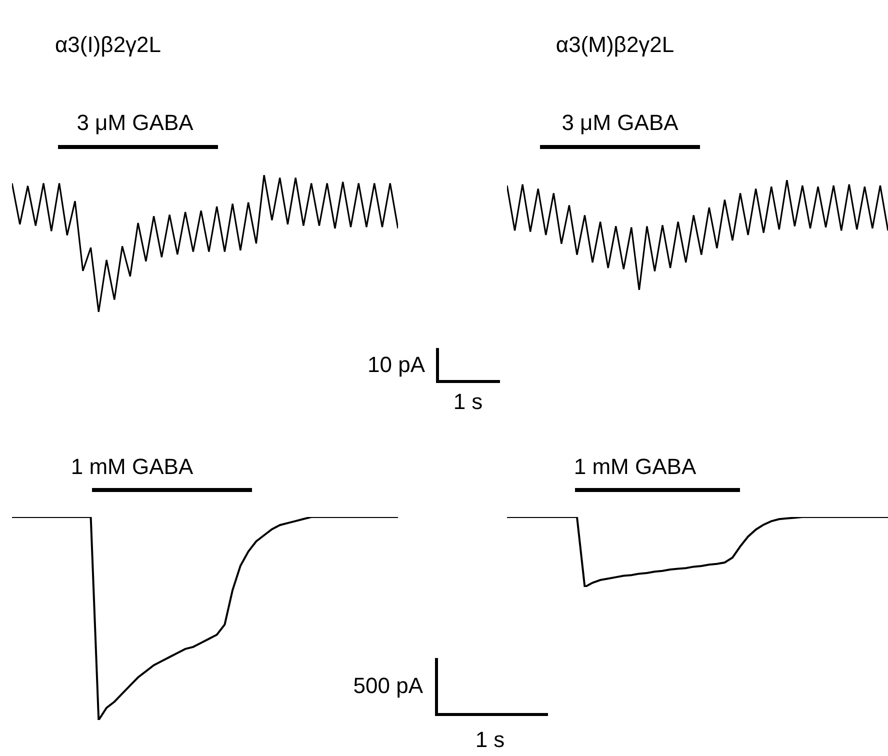  Describe the element at coordinates (108, 44) in the screenshot. I see `chart-title: α3(I)β2γ2L` at that location.